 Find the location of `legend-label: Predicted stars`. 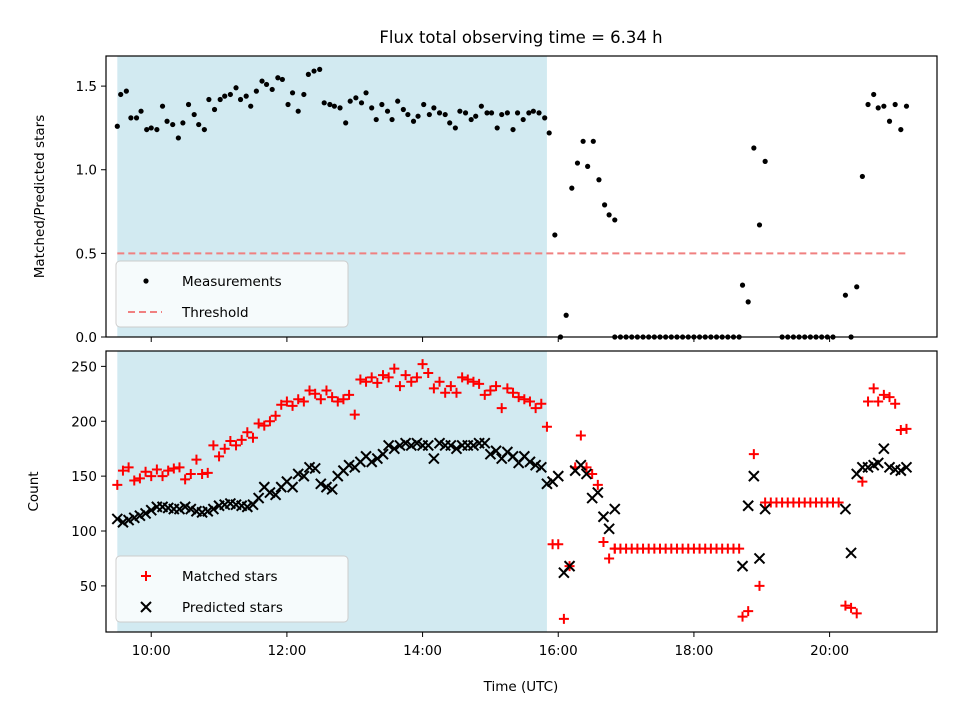

legend-label: Predicted stars is located at coordinates (232, 608).